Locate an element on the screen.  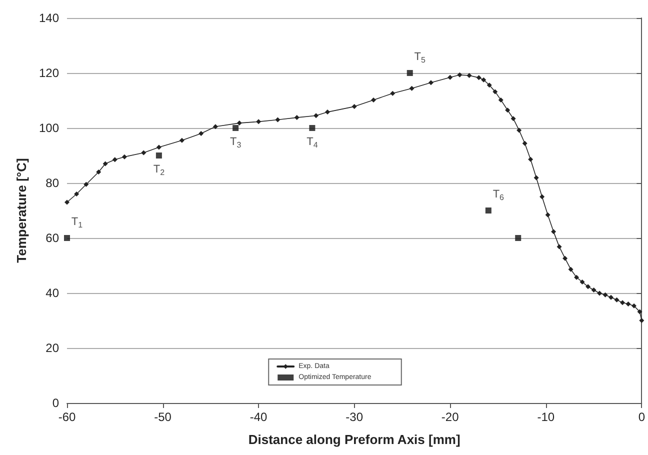
y-tick-label: 140 is located at coordinates (49, 18).